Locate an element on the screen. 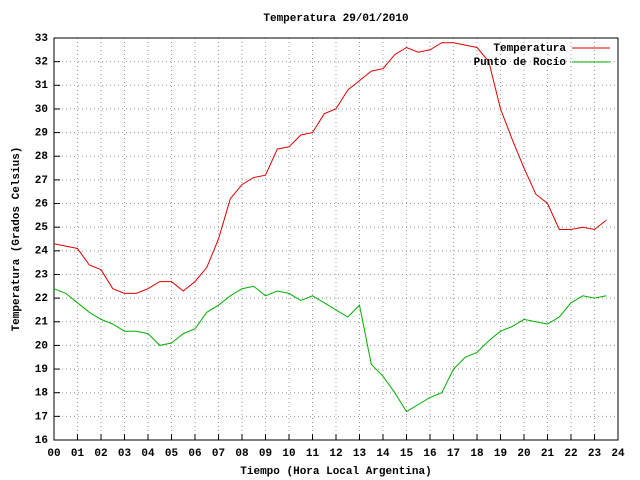 Image resolution: width=640 pixels, height=480 pixels. x-tick-label: 07 is located at coordinates (218, 454).